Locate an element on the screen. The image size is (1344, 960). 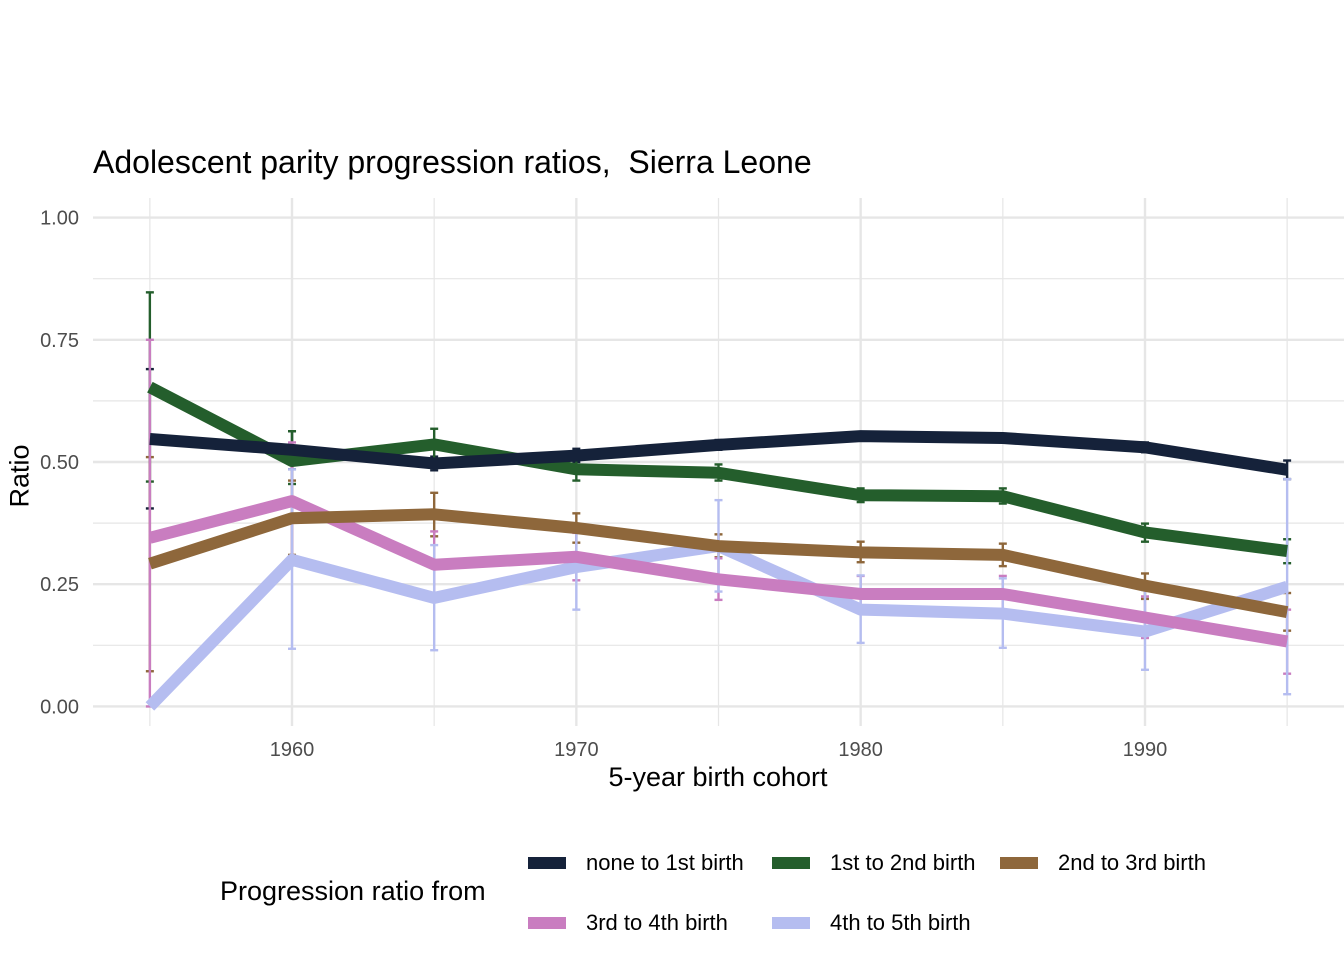
y-tick-label: 0.00 is located at coordinates (59, 707).